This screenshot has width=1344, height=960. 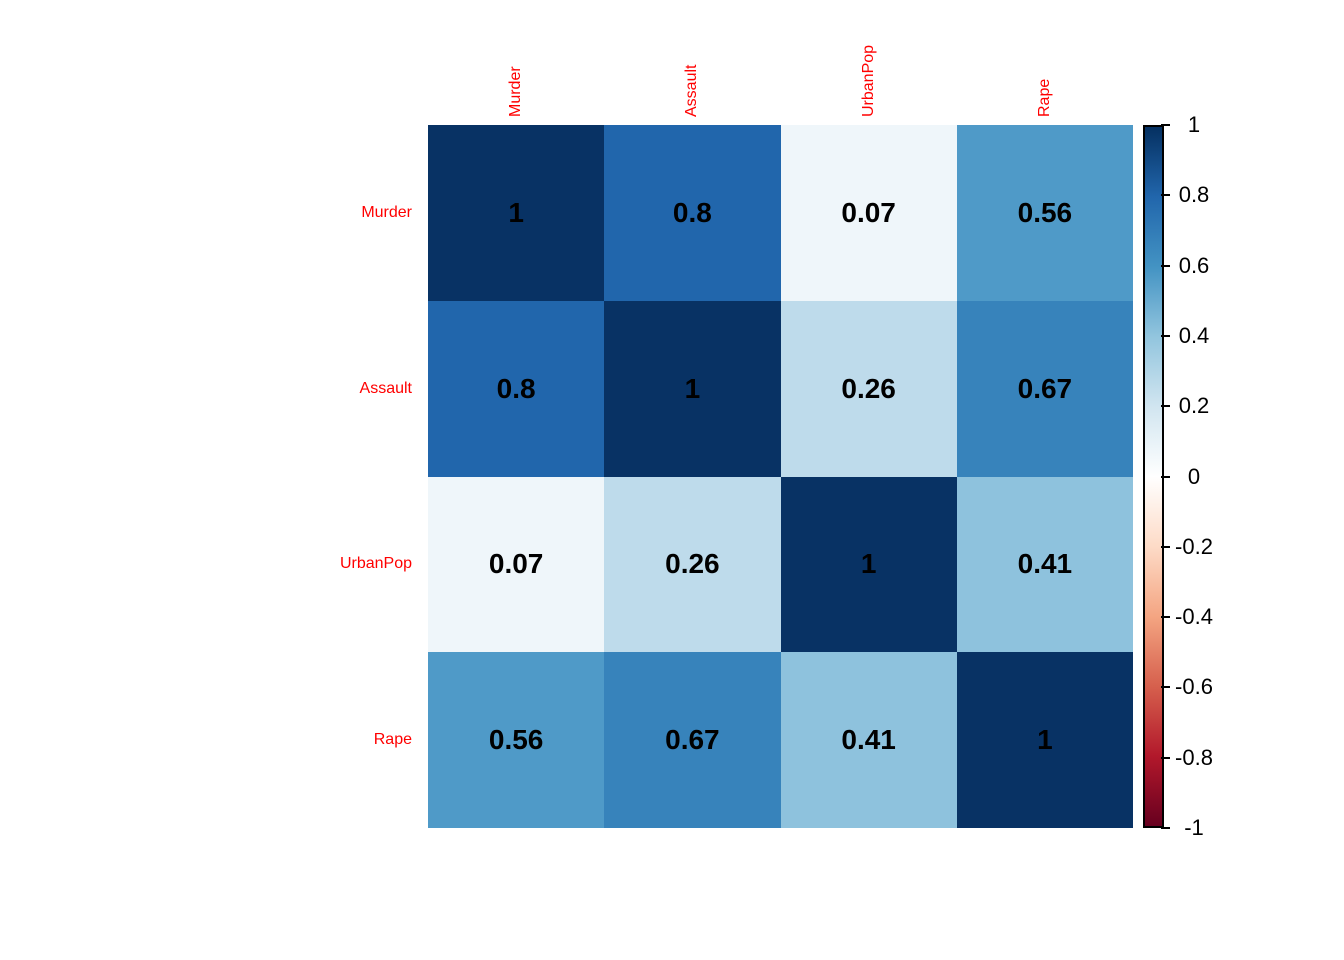 I want to click on colorbar-tick-label: 0.6, so click(x=1194, y=265).